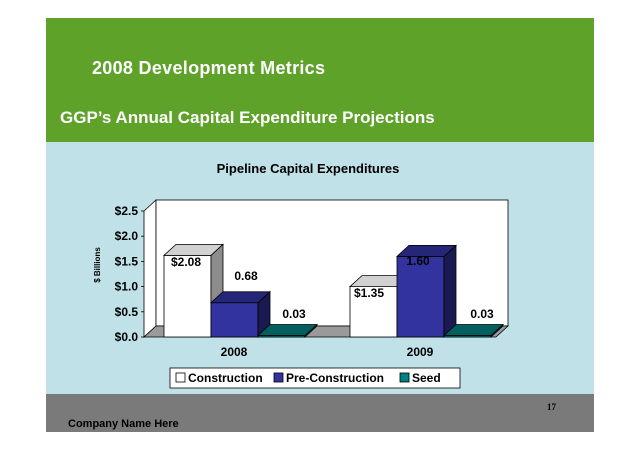  What do you see at coordinates (187, 296) in the screenshot?
I see `bar-construction-2008` at bounding box center [187, 296].